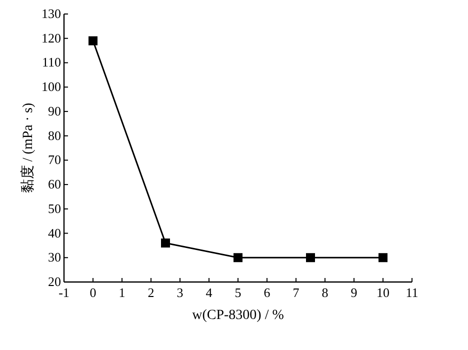 This screenshot has width=468, height=350. Describe the element at coordinates (383, 292) in the screenshot. I see `x-tick-label: 10` at that location.